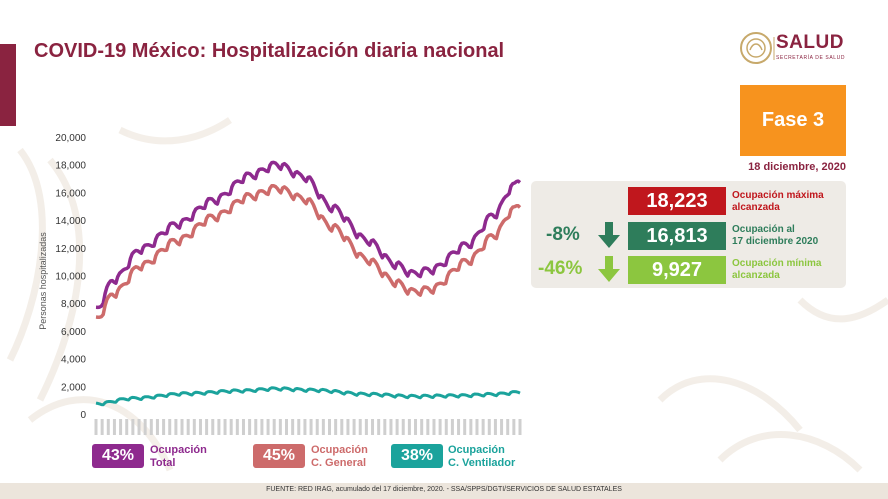  What do you see at coordinates (178, 457) in the screenshot?
I see `legend-total-label: Ocupación Total` at bounding box center [178, 457].